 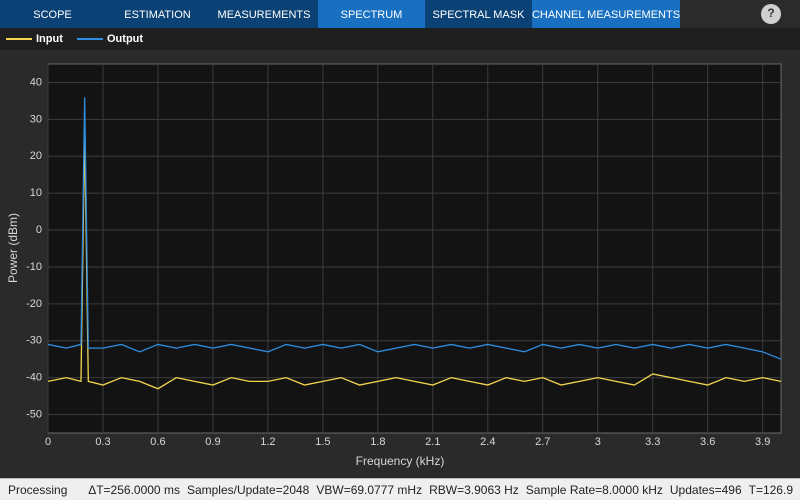 I want to click on tab-label: SPECTRUM, so click(x=372, y=15).